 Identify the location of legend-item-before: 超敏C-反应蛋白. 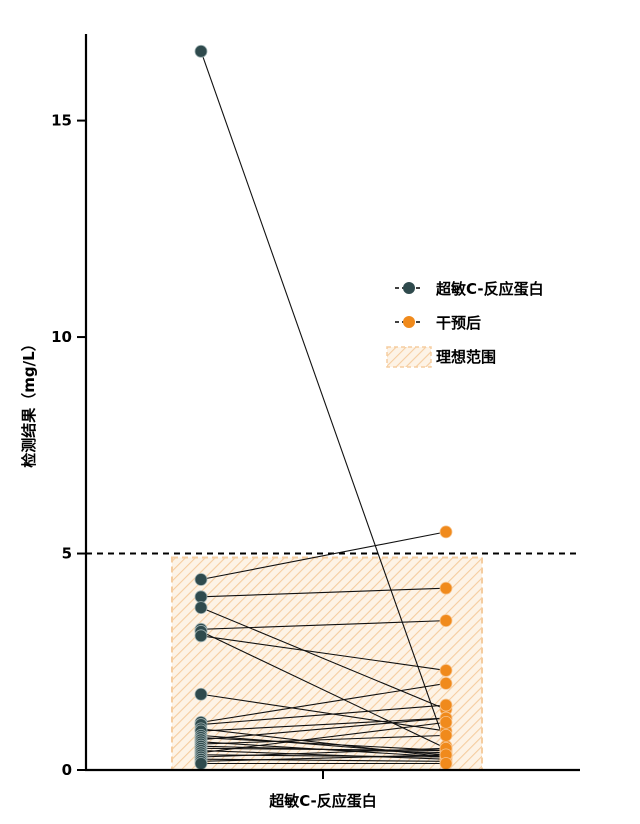
(469, 289).